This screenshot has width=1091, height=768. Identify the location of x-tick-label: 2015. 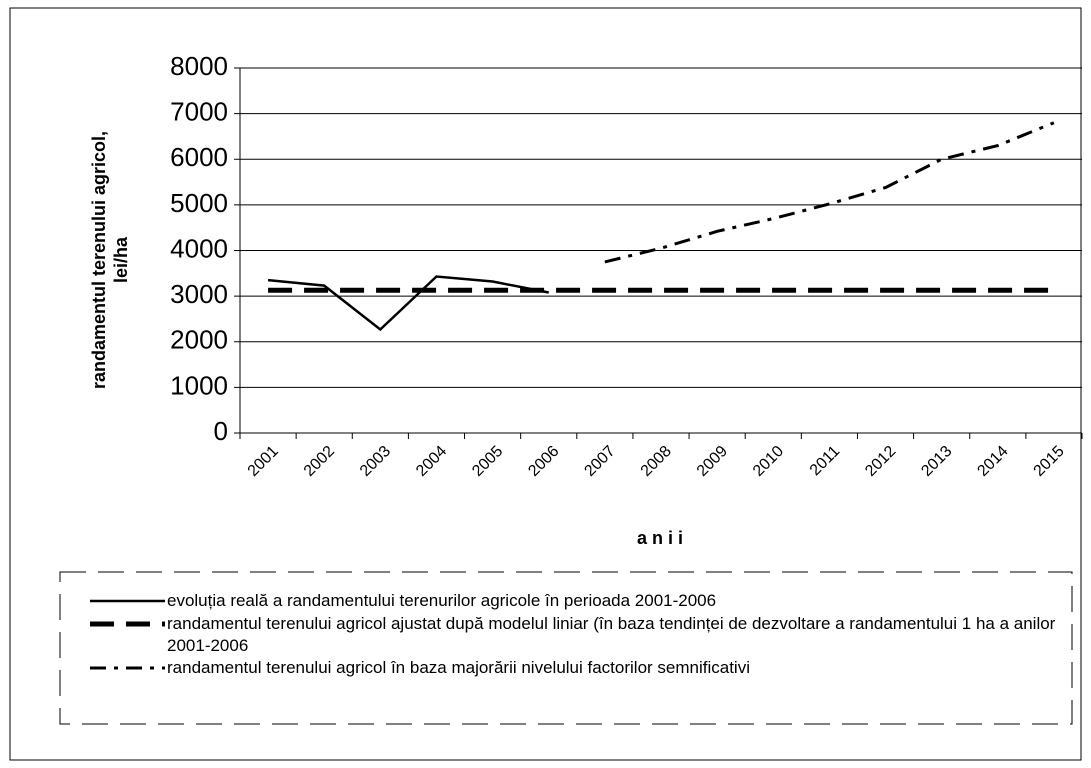
(1049, 461).